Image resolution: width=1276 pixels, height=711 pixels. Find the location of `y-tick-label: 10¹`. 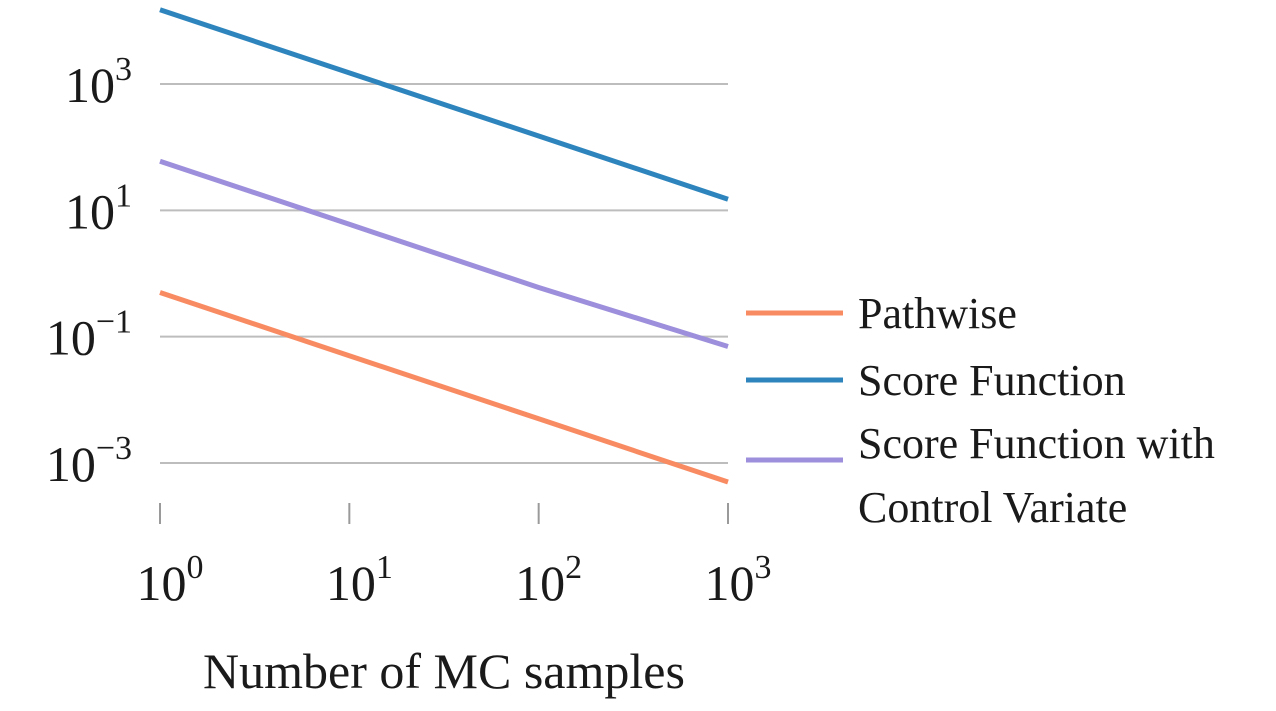

y-tick-label: 10¹ is located at coordinates (98, 208).